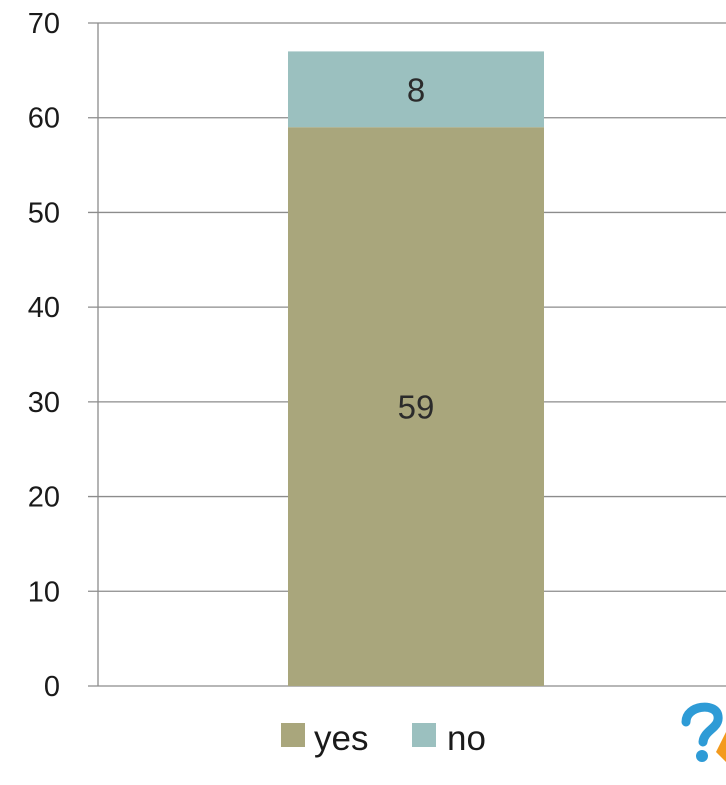 This screenshot has width=726, height=785. Describe the element at coordinates (44, 213) in the screenshot. I see `y-tick-label-50: 50` at that location.